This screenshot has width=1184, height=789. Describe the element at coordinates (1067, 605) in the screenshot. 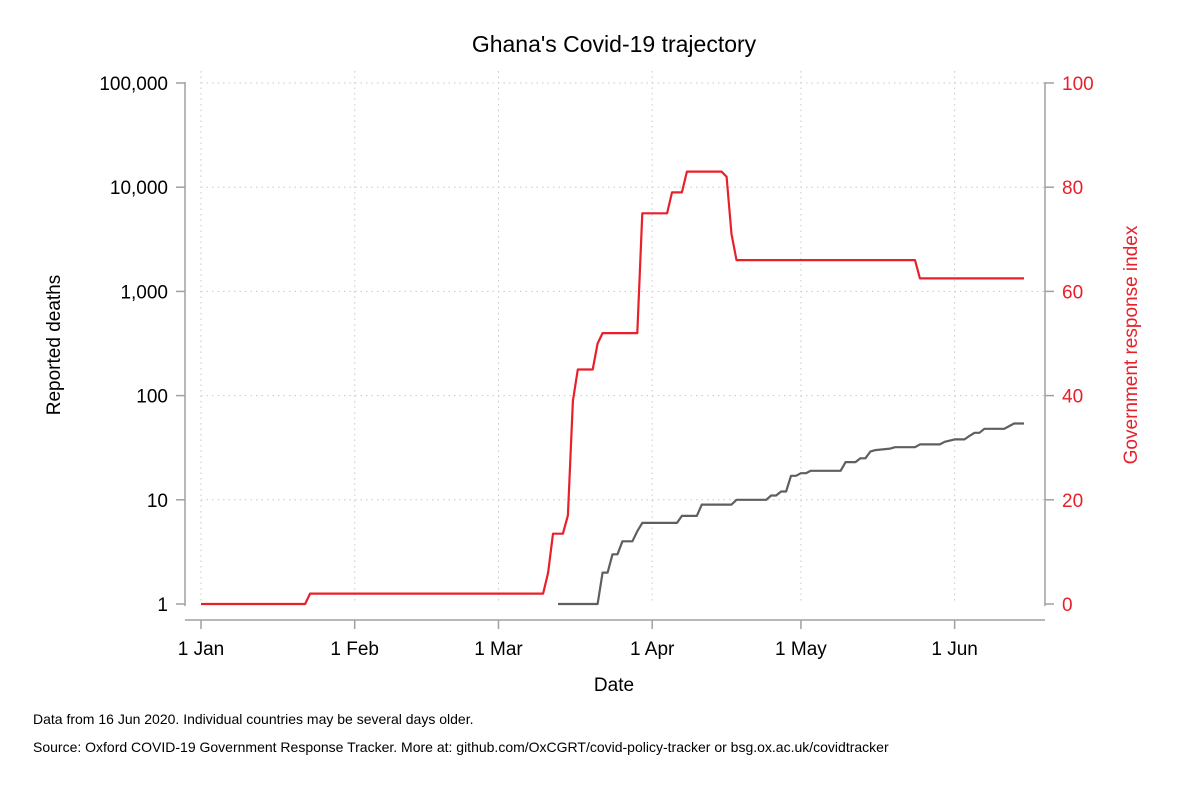

I see `right-tick-label: 0` at that location.